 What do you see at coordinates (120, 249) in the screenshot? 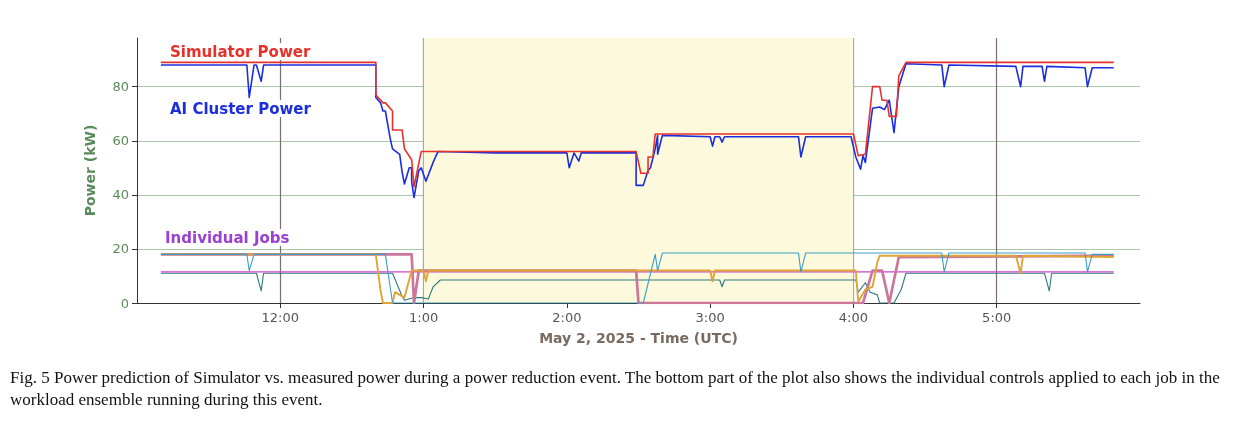
I see `y-tick-label: 20` at bounding box center [120, 249].